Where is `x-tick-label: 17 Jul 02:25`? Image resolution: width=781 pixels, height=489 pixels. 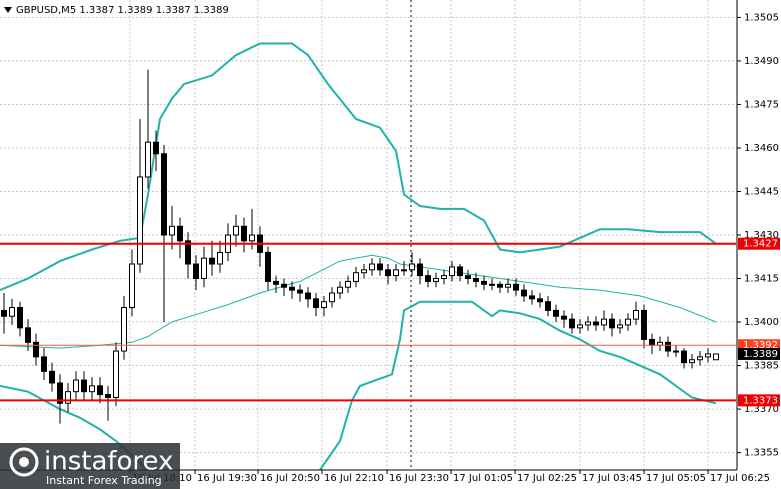 x-tick-label: 17 Jul 02:25 is located at coordinates (547, 478).